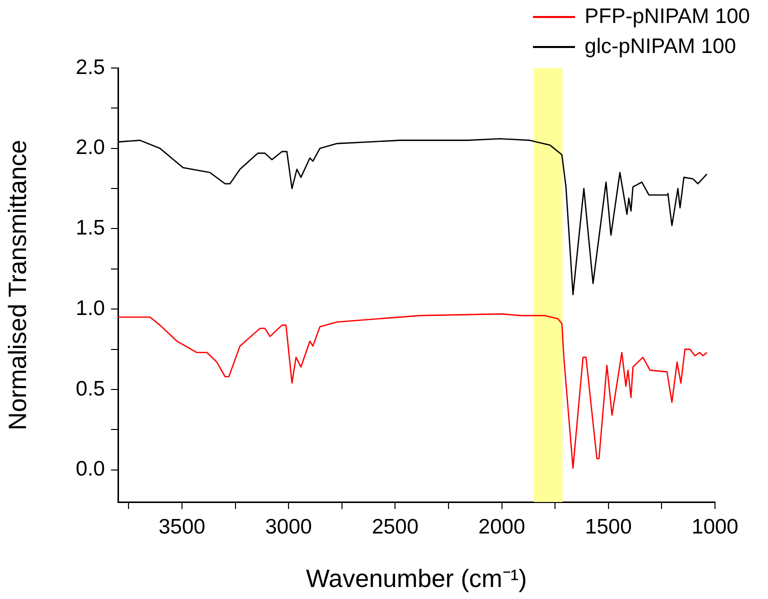  What do you see at coordinates (90, 148) in the screenshot?
I see `y-tick-label: 2.0` at bounding box center [90, 148].